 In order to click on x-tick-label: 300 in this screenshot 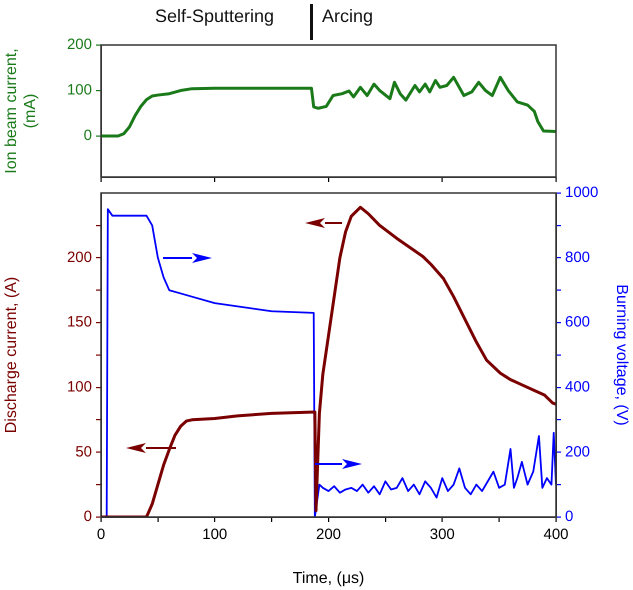, I will do `click(442, 535)`.